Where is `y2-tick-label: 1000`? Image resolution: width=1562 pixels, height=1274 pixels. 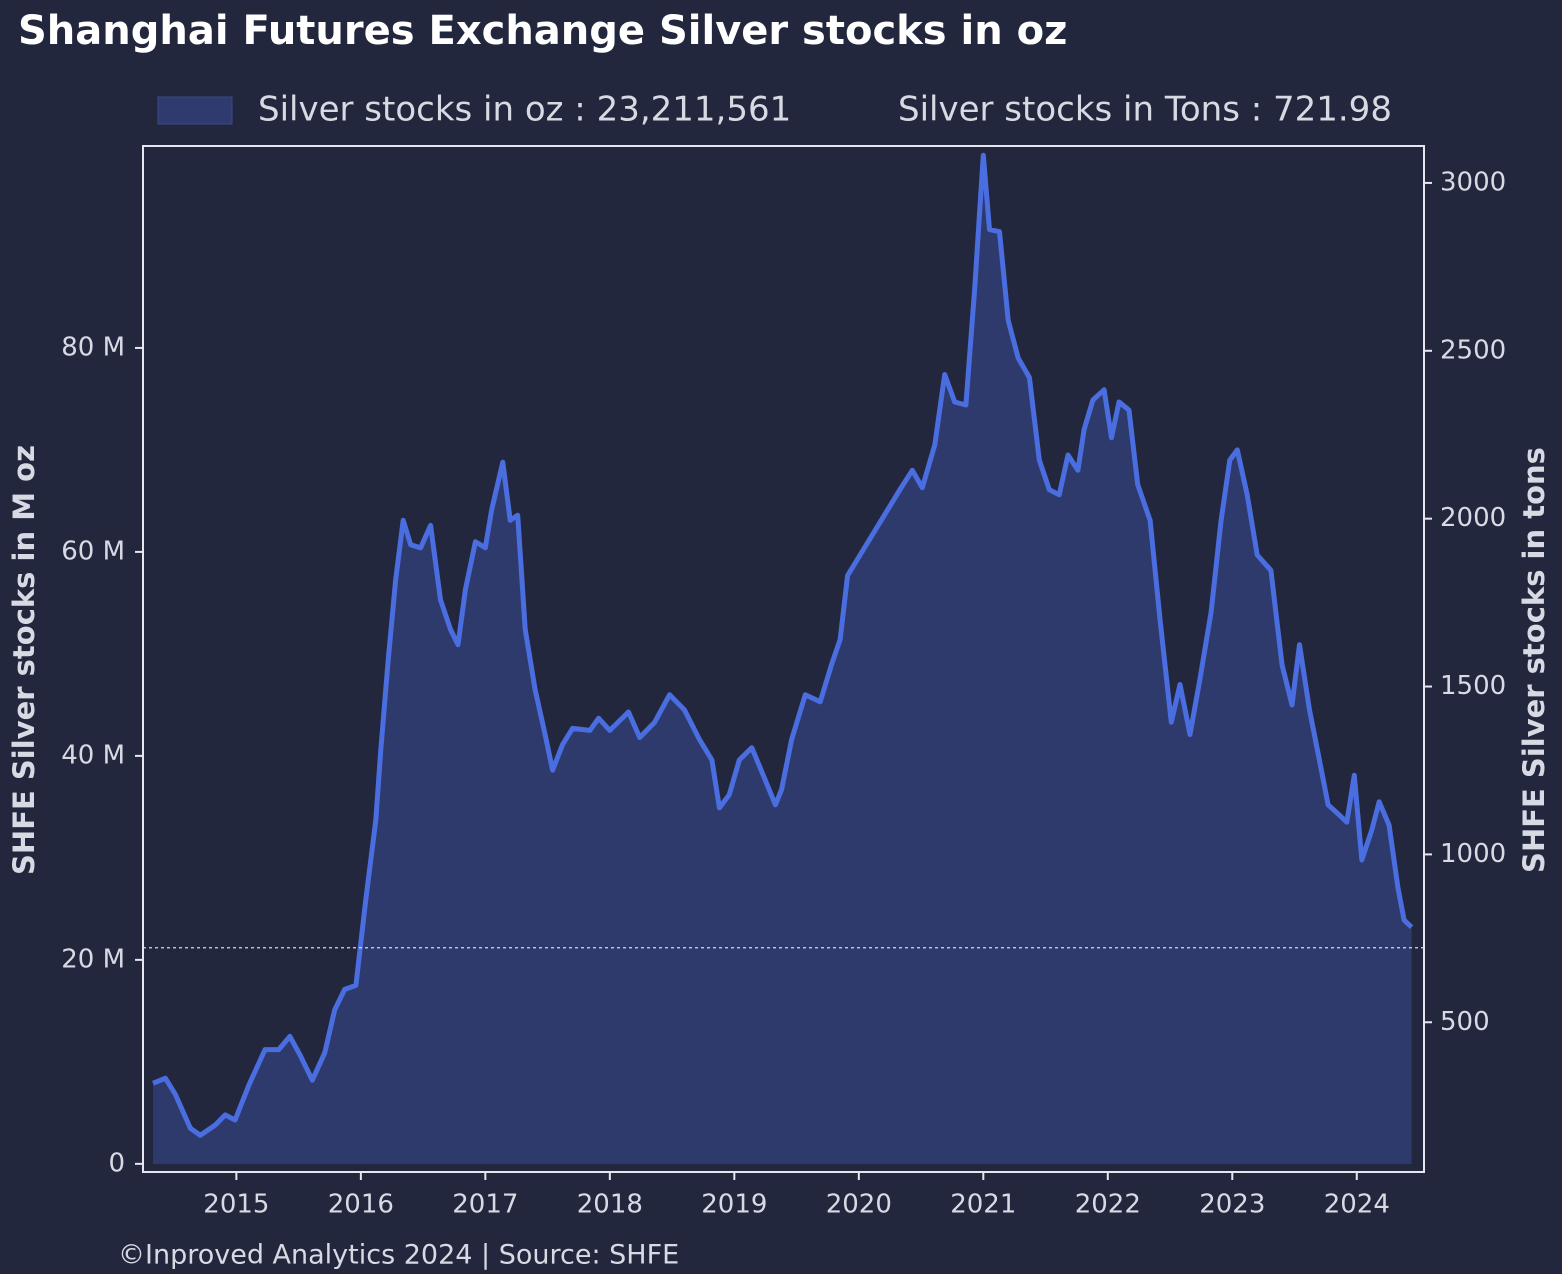
y2-tick-label: 1000 is located at coordinates (1473, 854).